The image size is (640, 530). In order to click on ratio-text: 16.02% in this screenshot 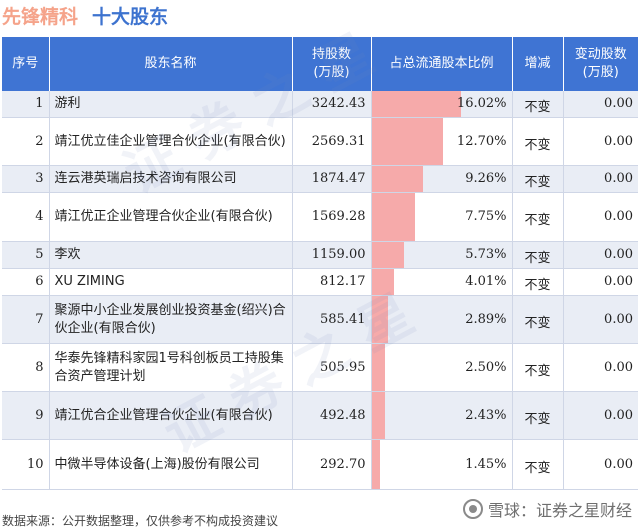, I will do `click(481, 103)`.